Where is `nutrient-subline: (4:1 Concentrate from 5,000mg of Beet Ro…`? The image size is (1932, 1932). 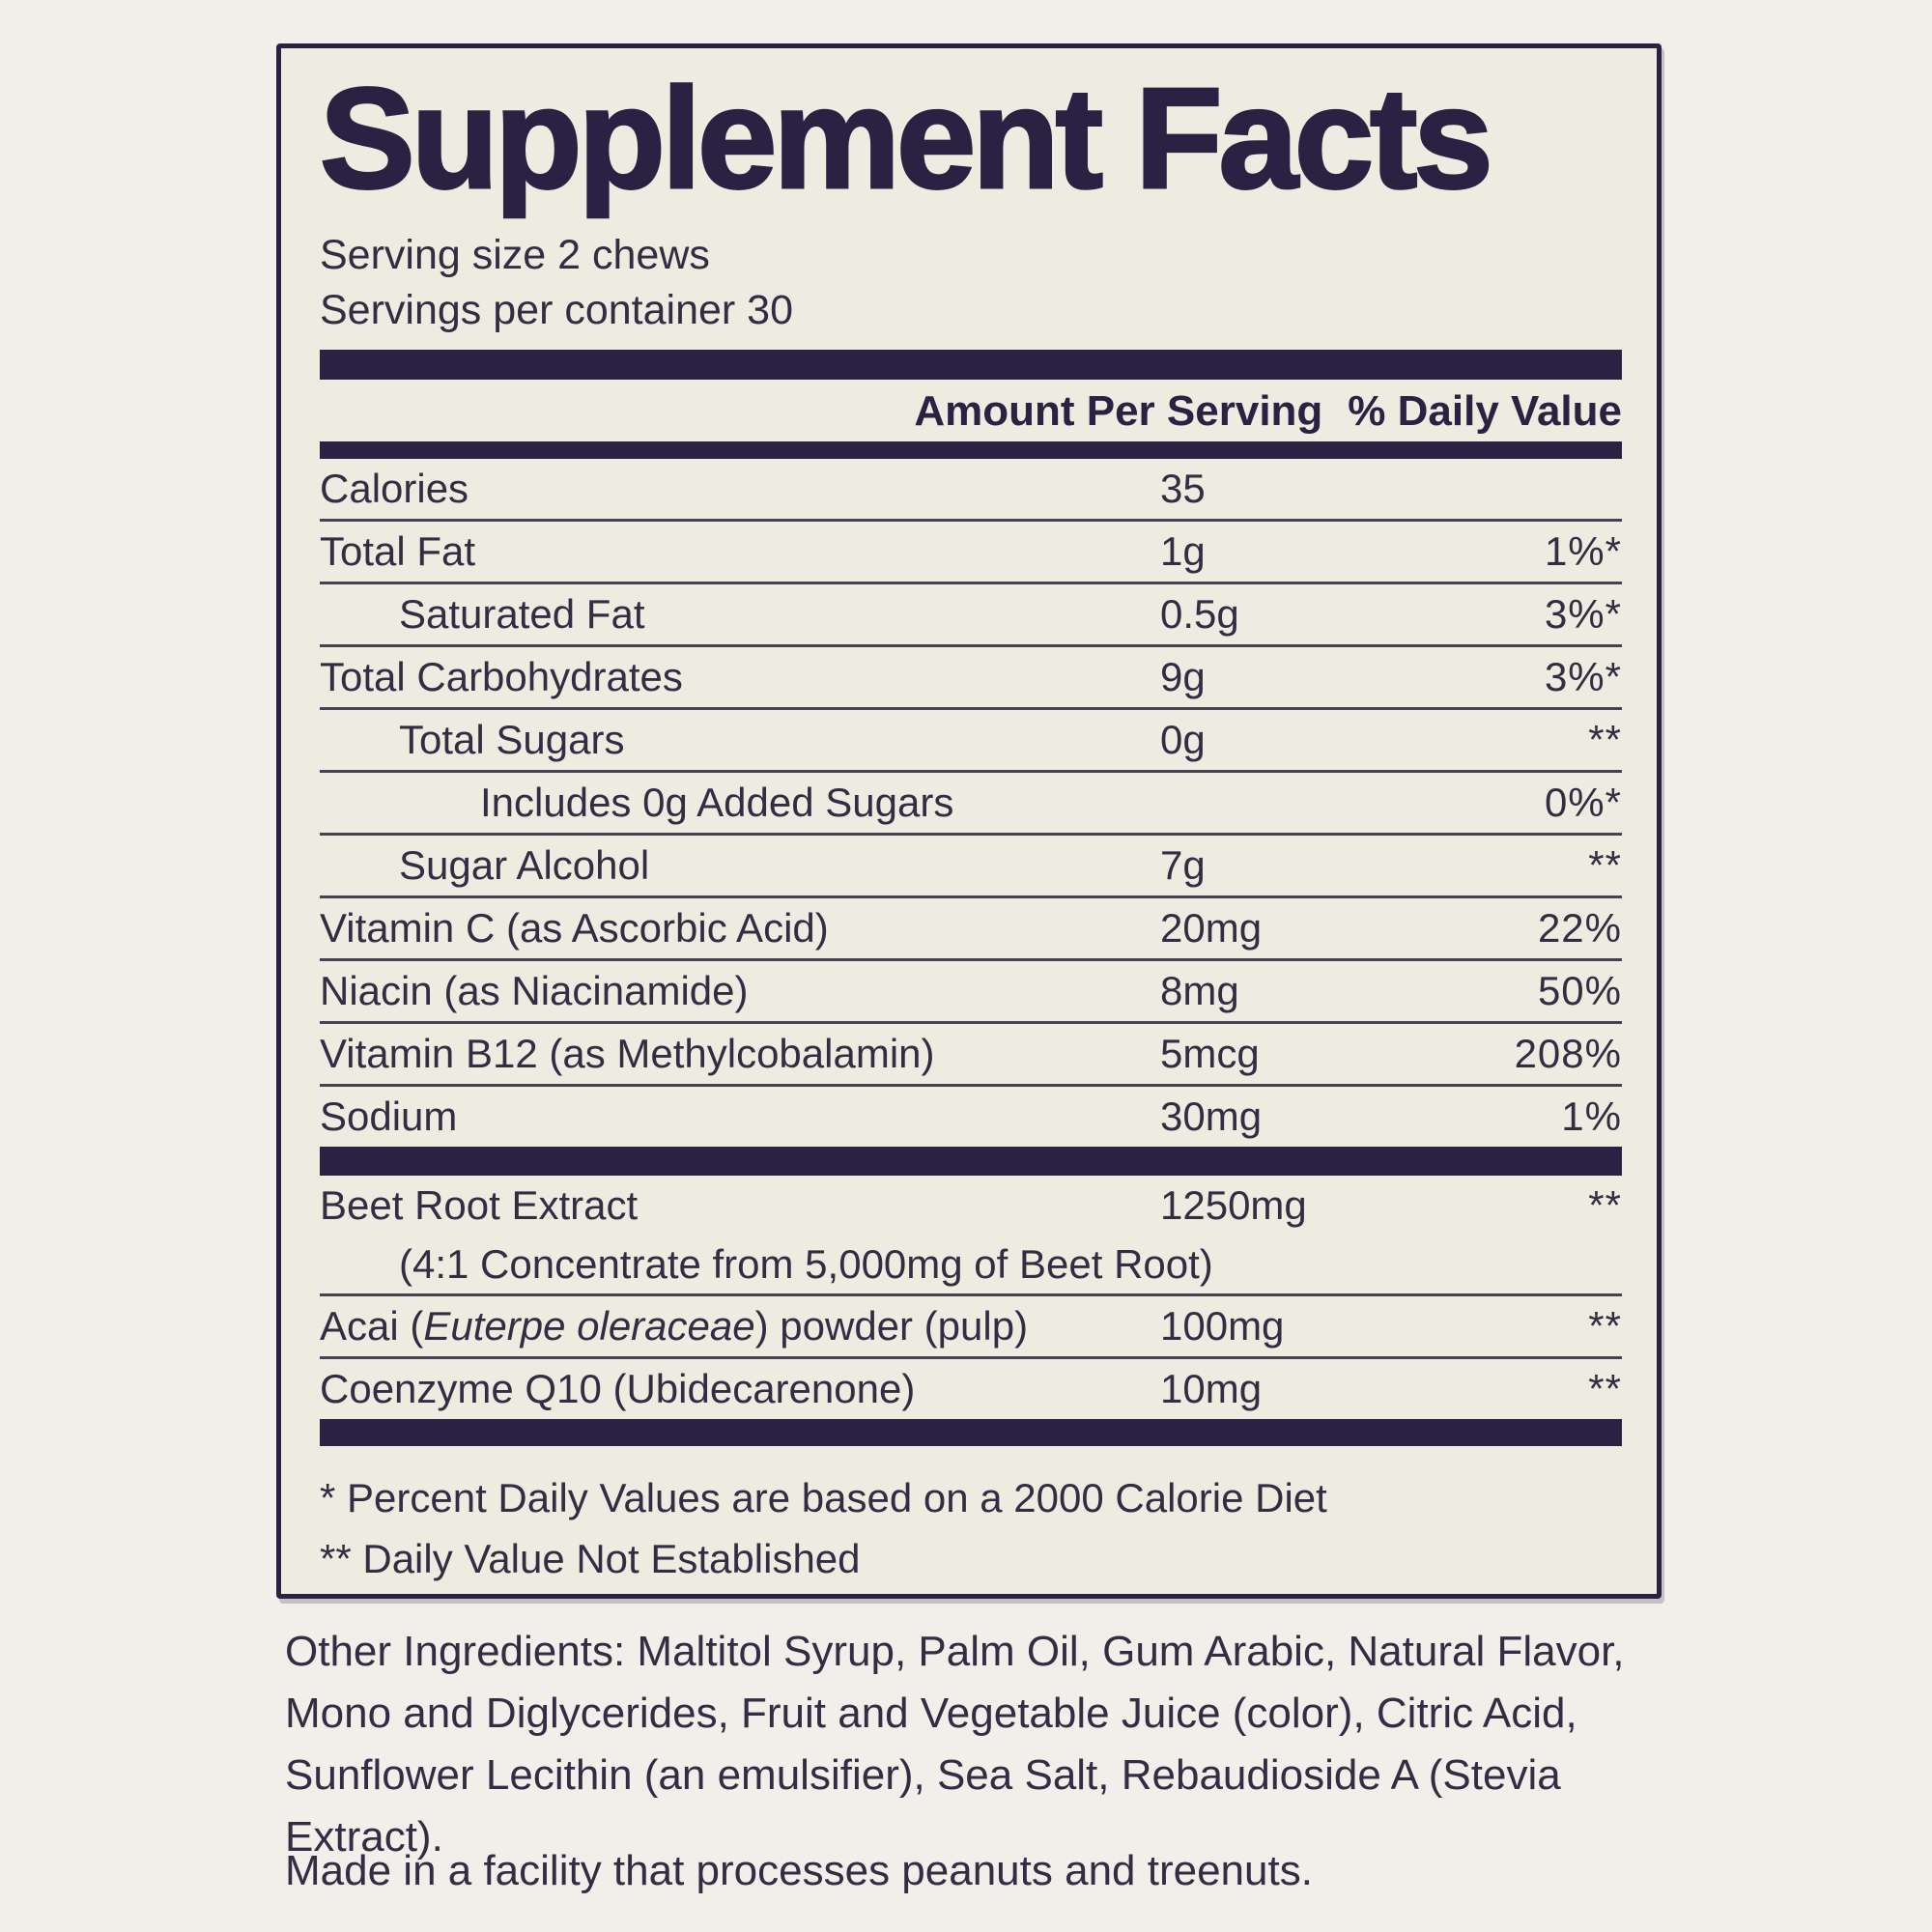
nutrient-subline: (4:1 Concentrate from 5,000mg of Beet Ro… is located at coordinates (806, 1263).